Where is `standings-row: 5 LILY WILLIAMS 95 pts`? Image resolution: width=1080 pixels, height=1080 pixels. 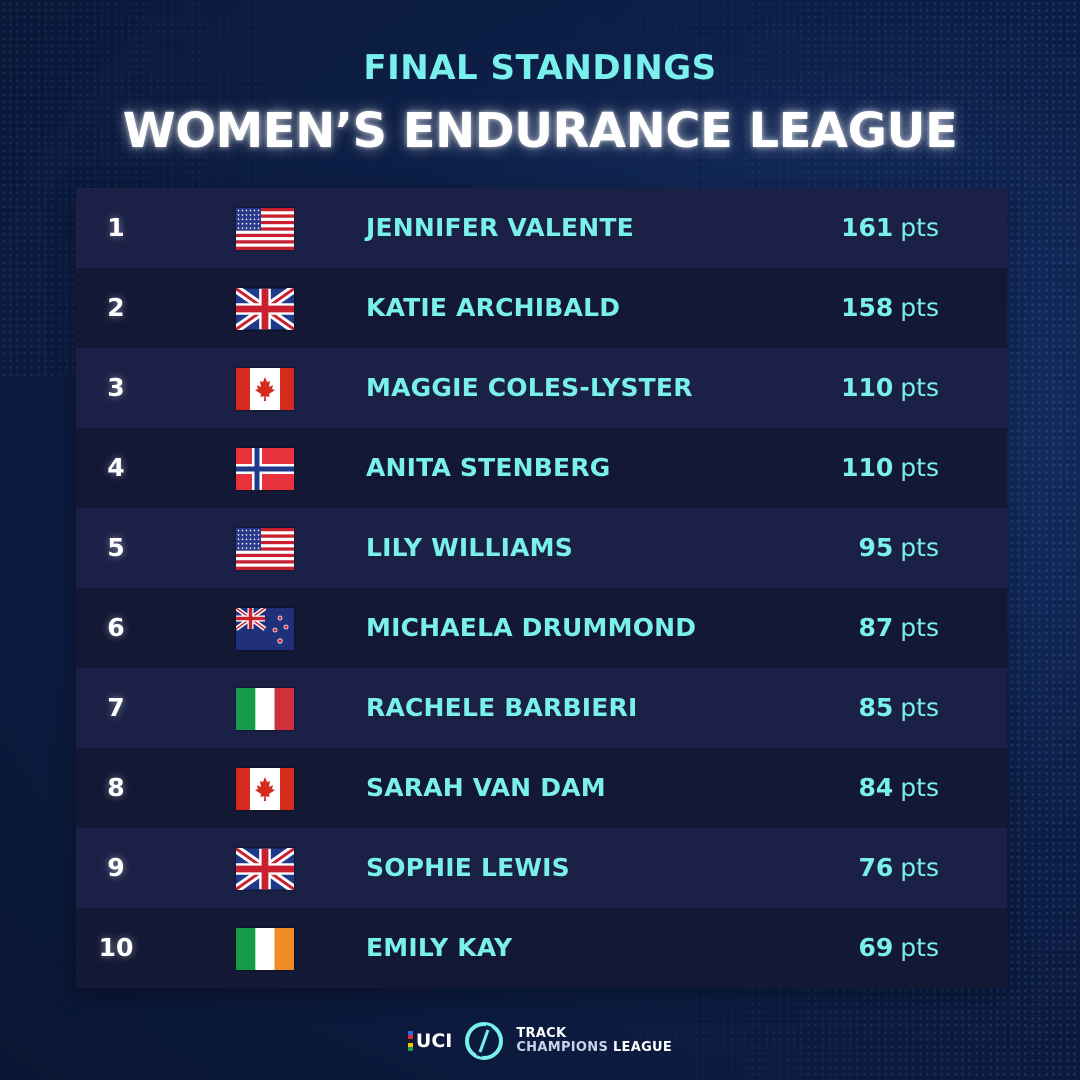 standings-row: 5 LILY WILLIAMS 95 pts is located at coordinates (541, 548).